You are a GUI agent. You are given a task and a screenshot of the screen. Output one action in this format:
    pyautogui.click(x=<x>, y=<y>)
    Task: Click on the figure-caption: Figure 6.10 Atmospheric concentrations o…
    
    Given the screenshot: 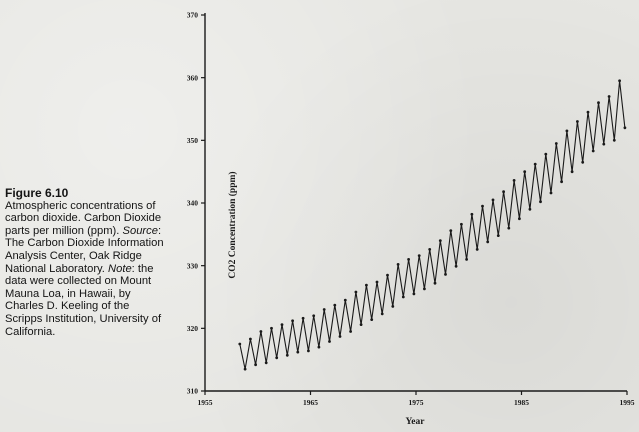 What is the action you would take?
    pyautogui.click(x=85, y=262)
    